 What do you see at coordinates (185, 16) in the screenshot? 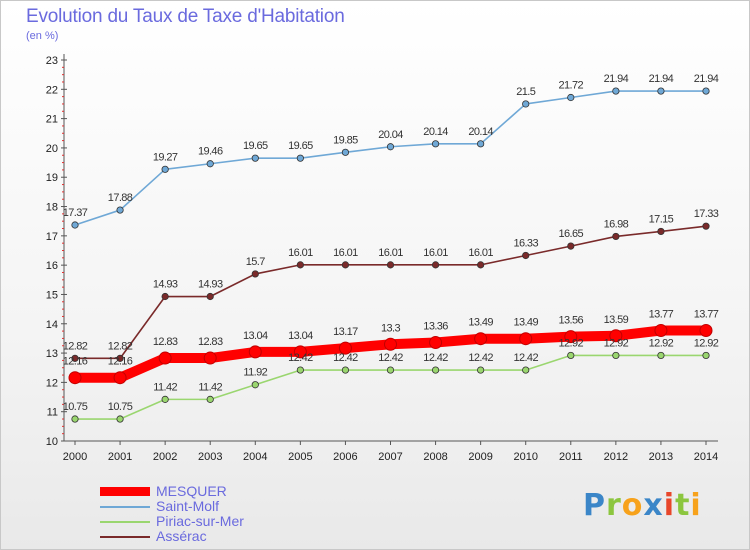
I see `chart-title: Evolution du Taux de Taxe d'Habitation` at bounding box center [185, 16].